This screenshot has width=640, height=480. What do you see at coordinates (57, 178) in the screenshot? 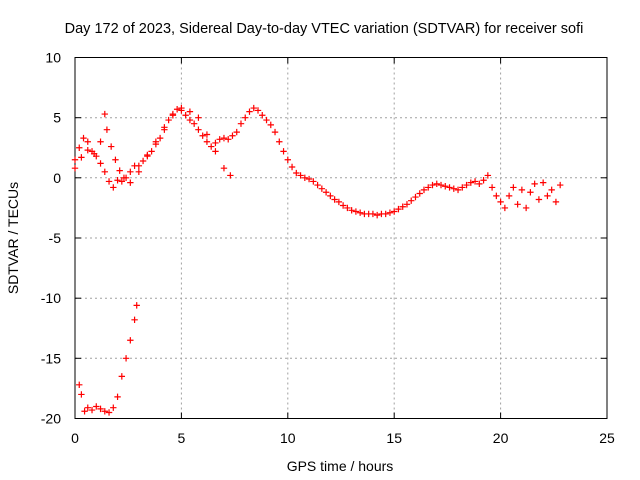
I see `ytick-label-0: 0` at bounding box center [57, 178].